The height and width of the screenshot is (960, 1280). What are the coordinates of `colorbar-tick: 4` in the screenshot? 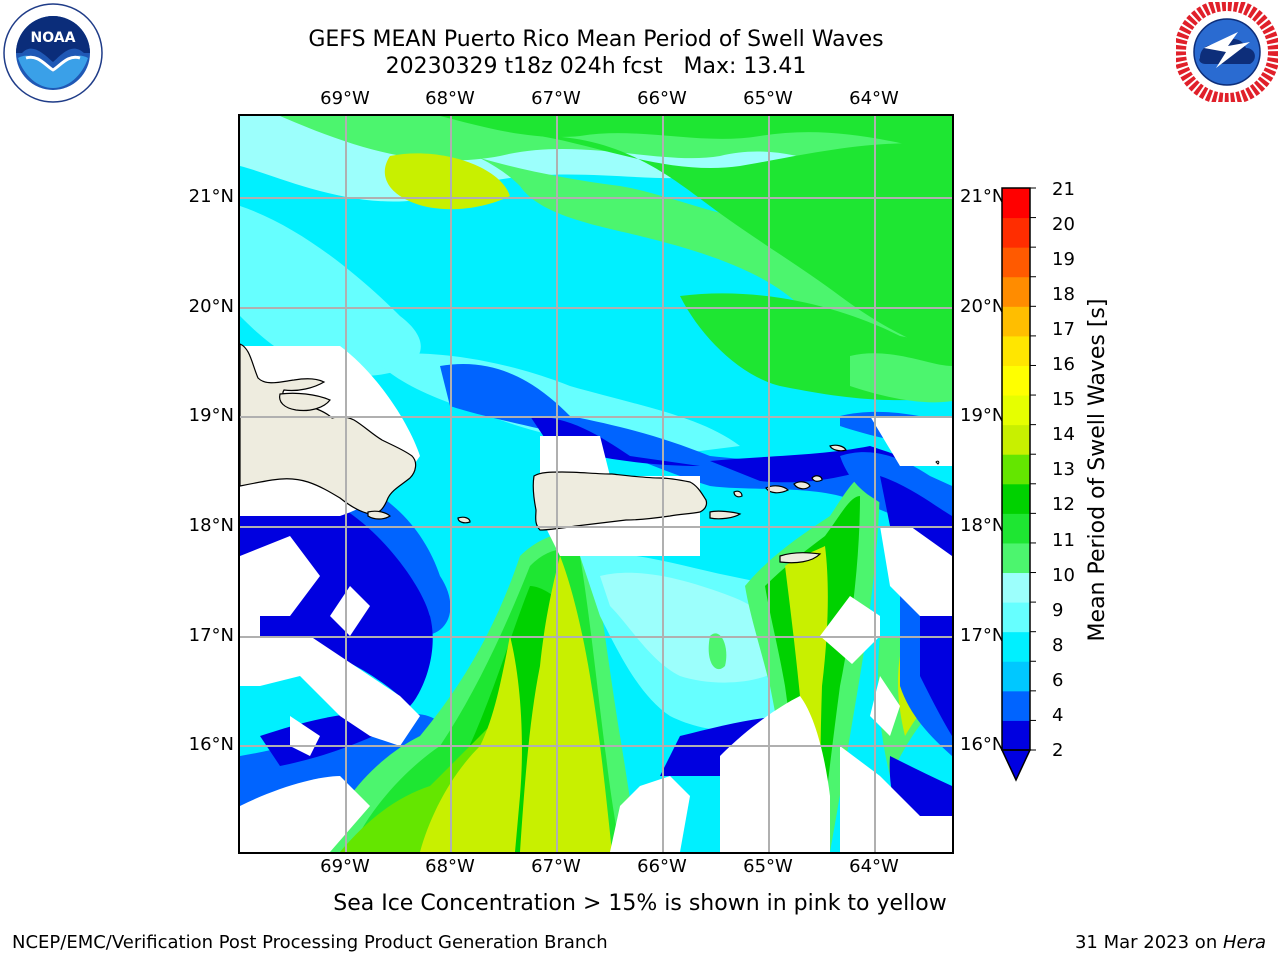 It's located at (1058, 715).